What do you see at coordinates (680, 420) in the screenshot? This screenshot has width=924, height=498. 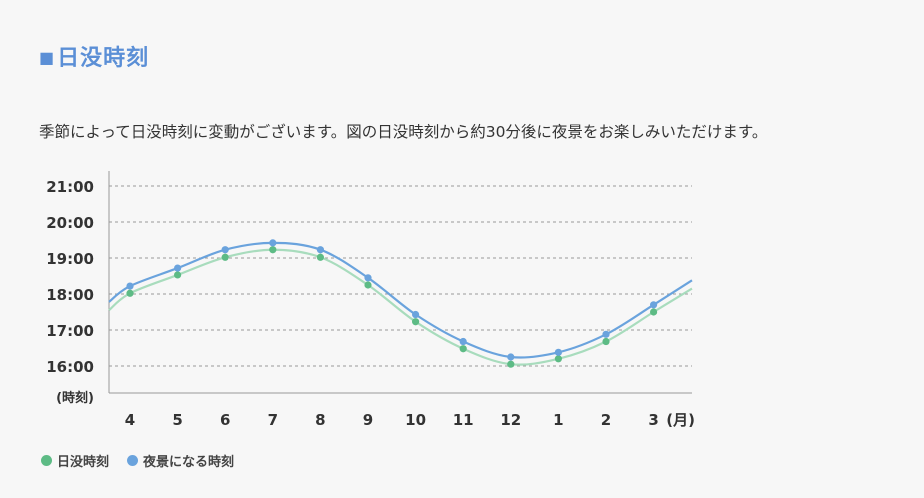 I see `x-unit-label: (月)` at bounding box center [680, 420].